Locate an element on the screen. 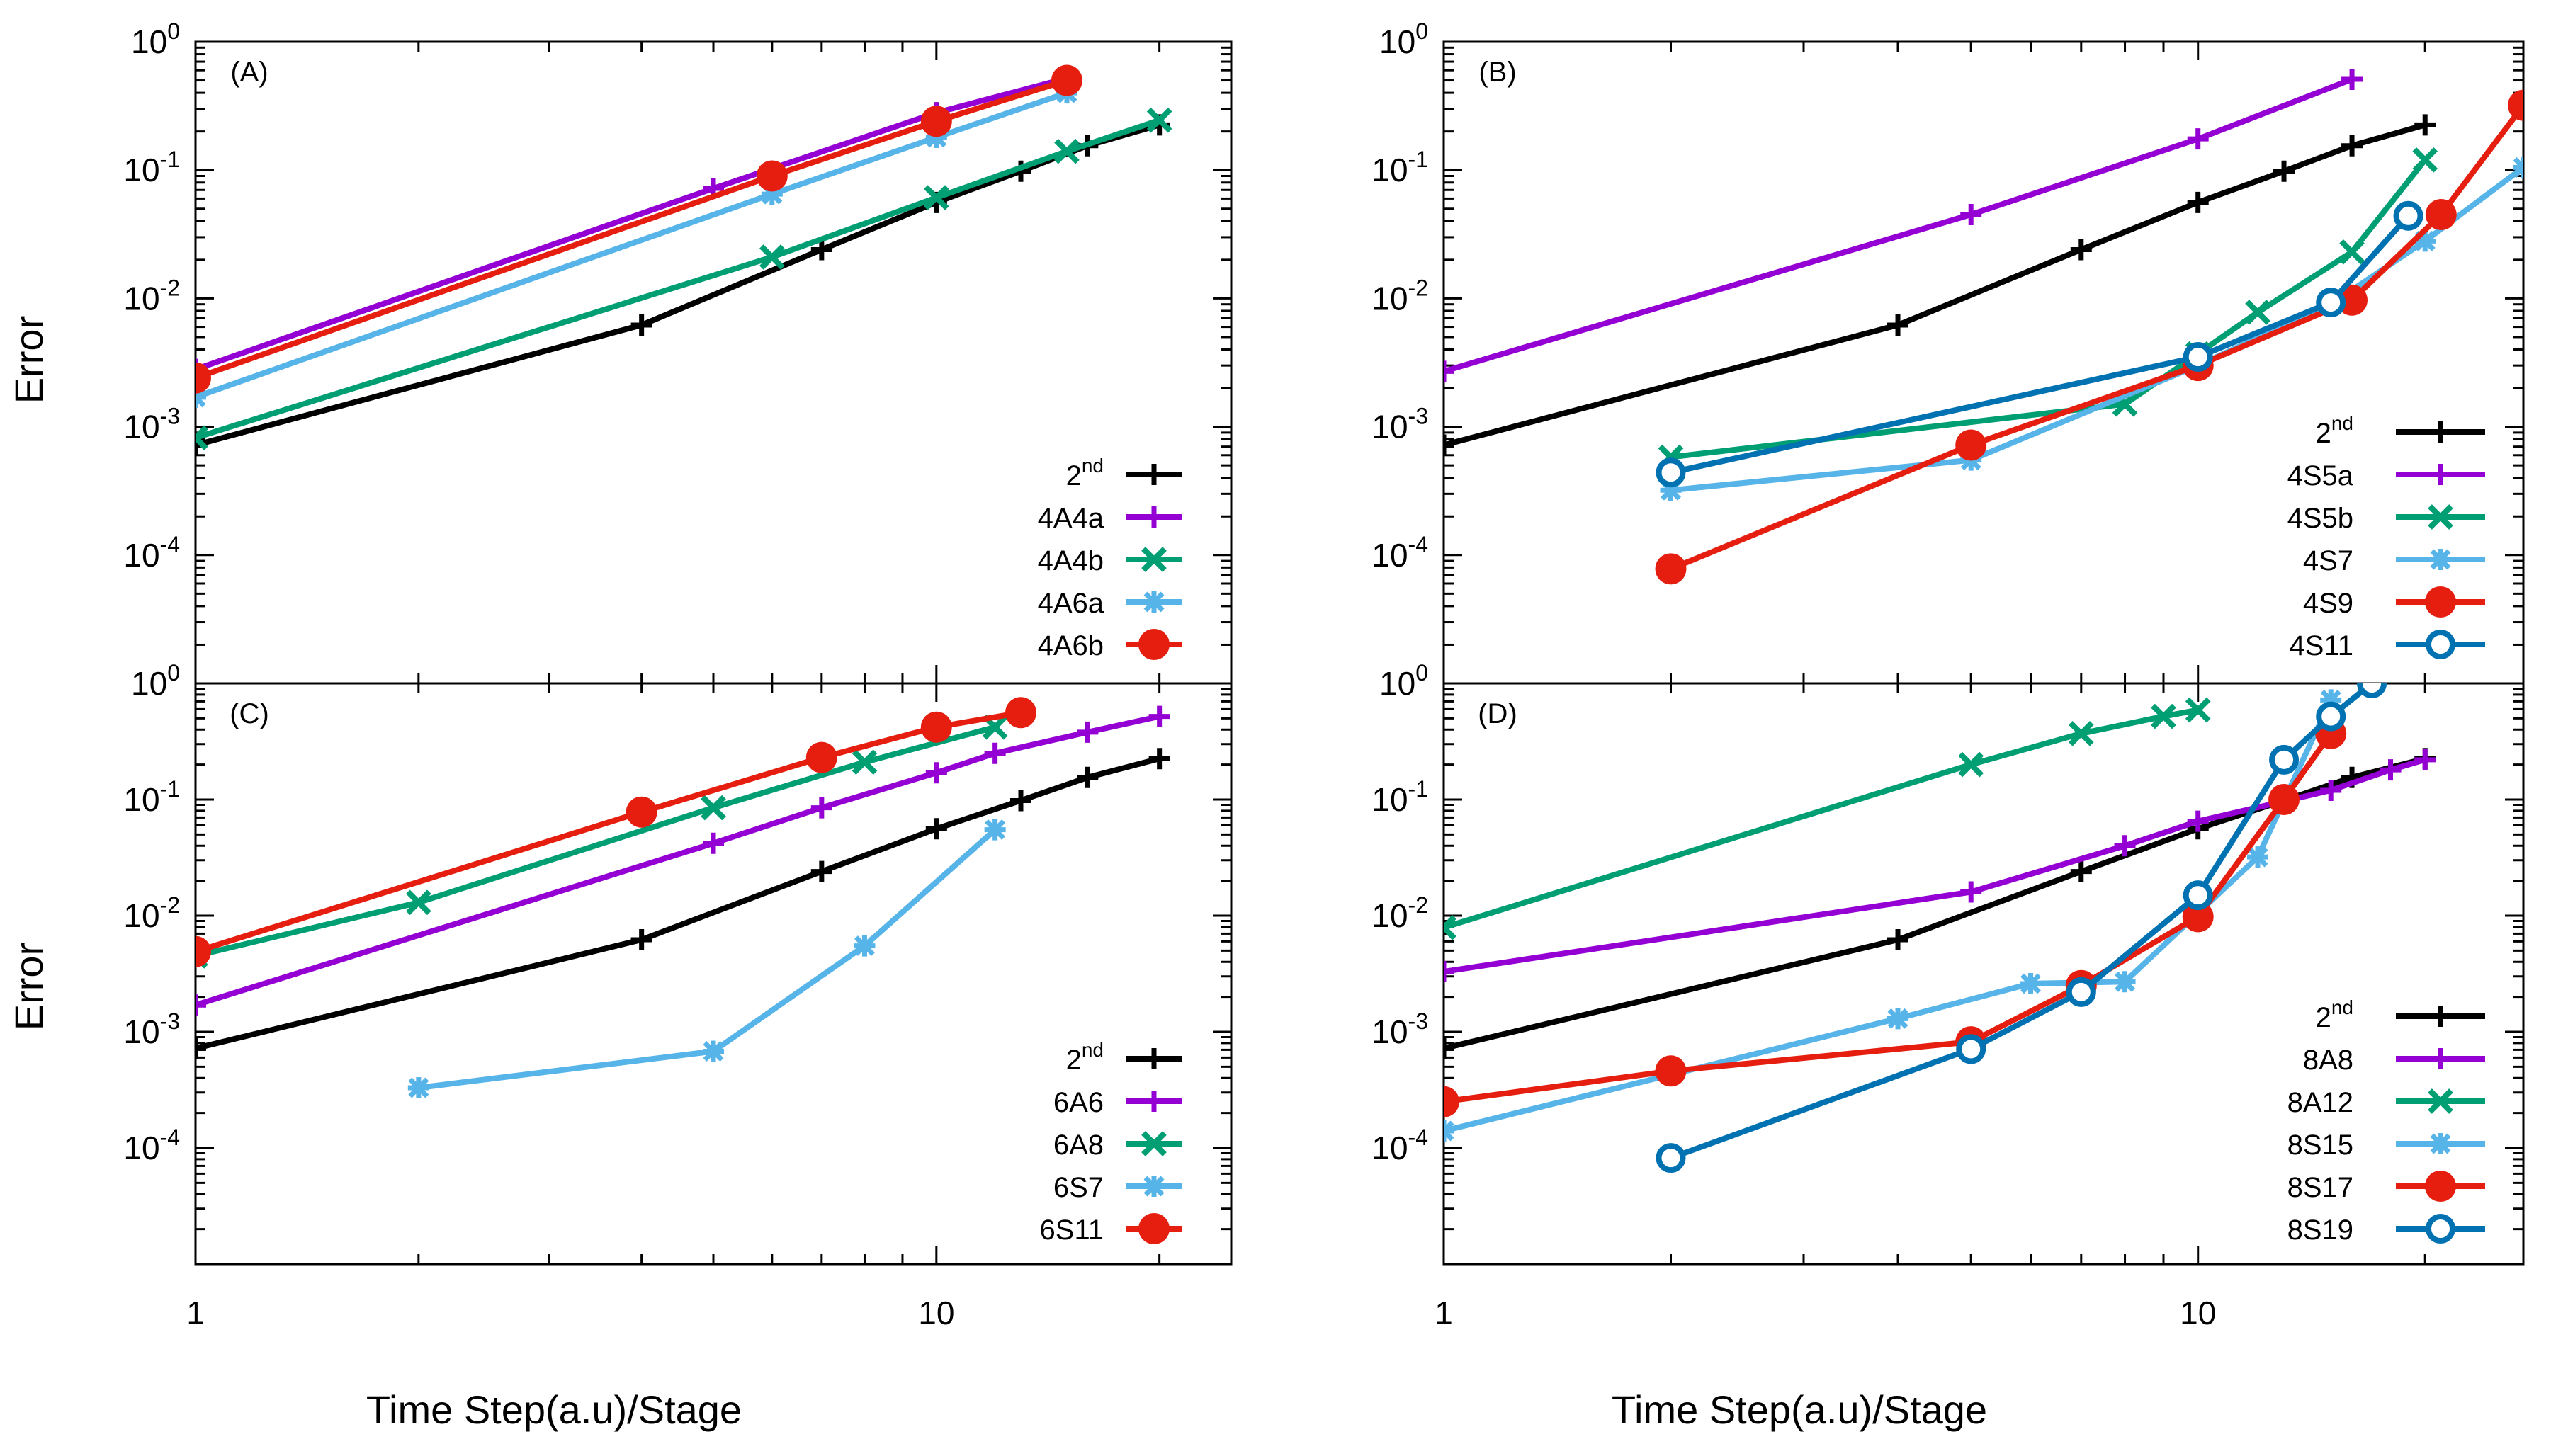  series-line-4A4b is located at coordinates (678, 279).